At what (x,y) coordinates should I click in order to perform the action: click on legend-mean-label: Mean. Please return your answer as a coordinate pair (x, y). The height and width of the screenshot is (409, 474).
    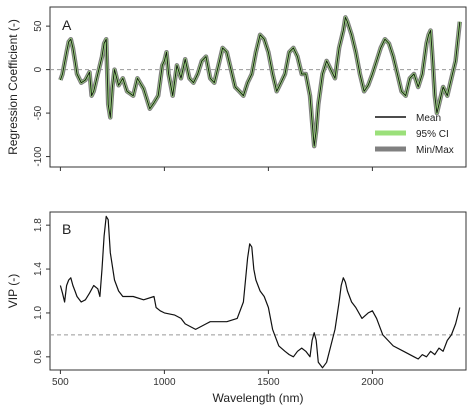
    Looking at the image, I should click on (428, 118).